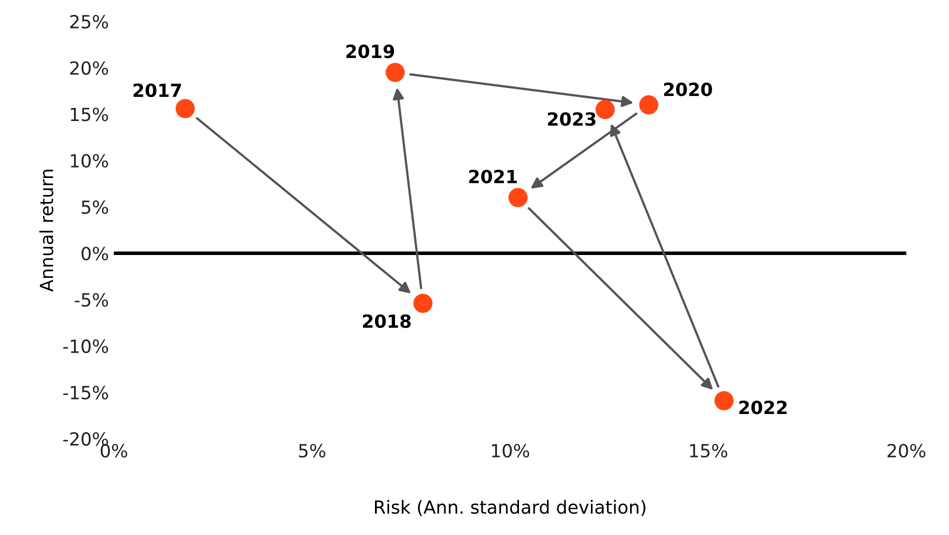 The width and height of the screenshot is (949, 535). I want to click on y-tick-label: -5%, so click(91, 300).